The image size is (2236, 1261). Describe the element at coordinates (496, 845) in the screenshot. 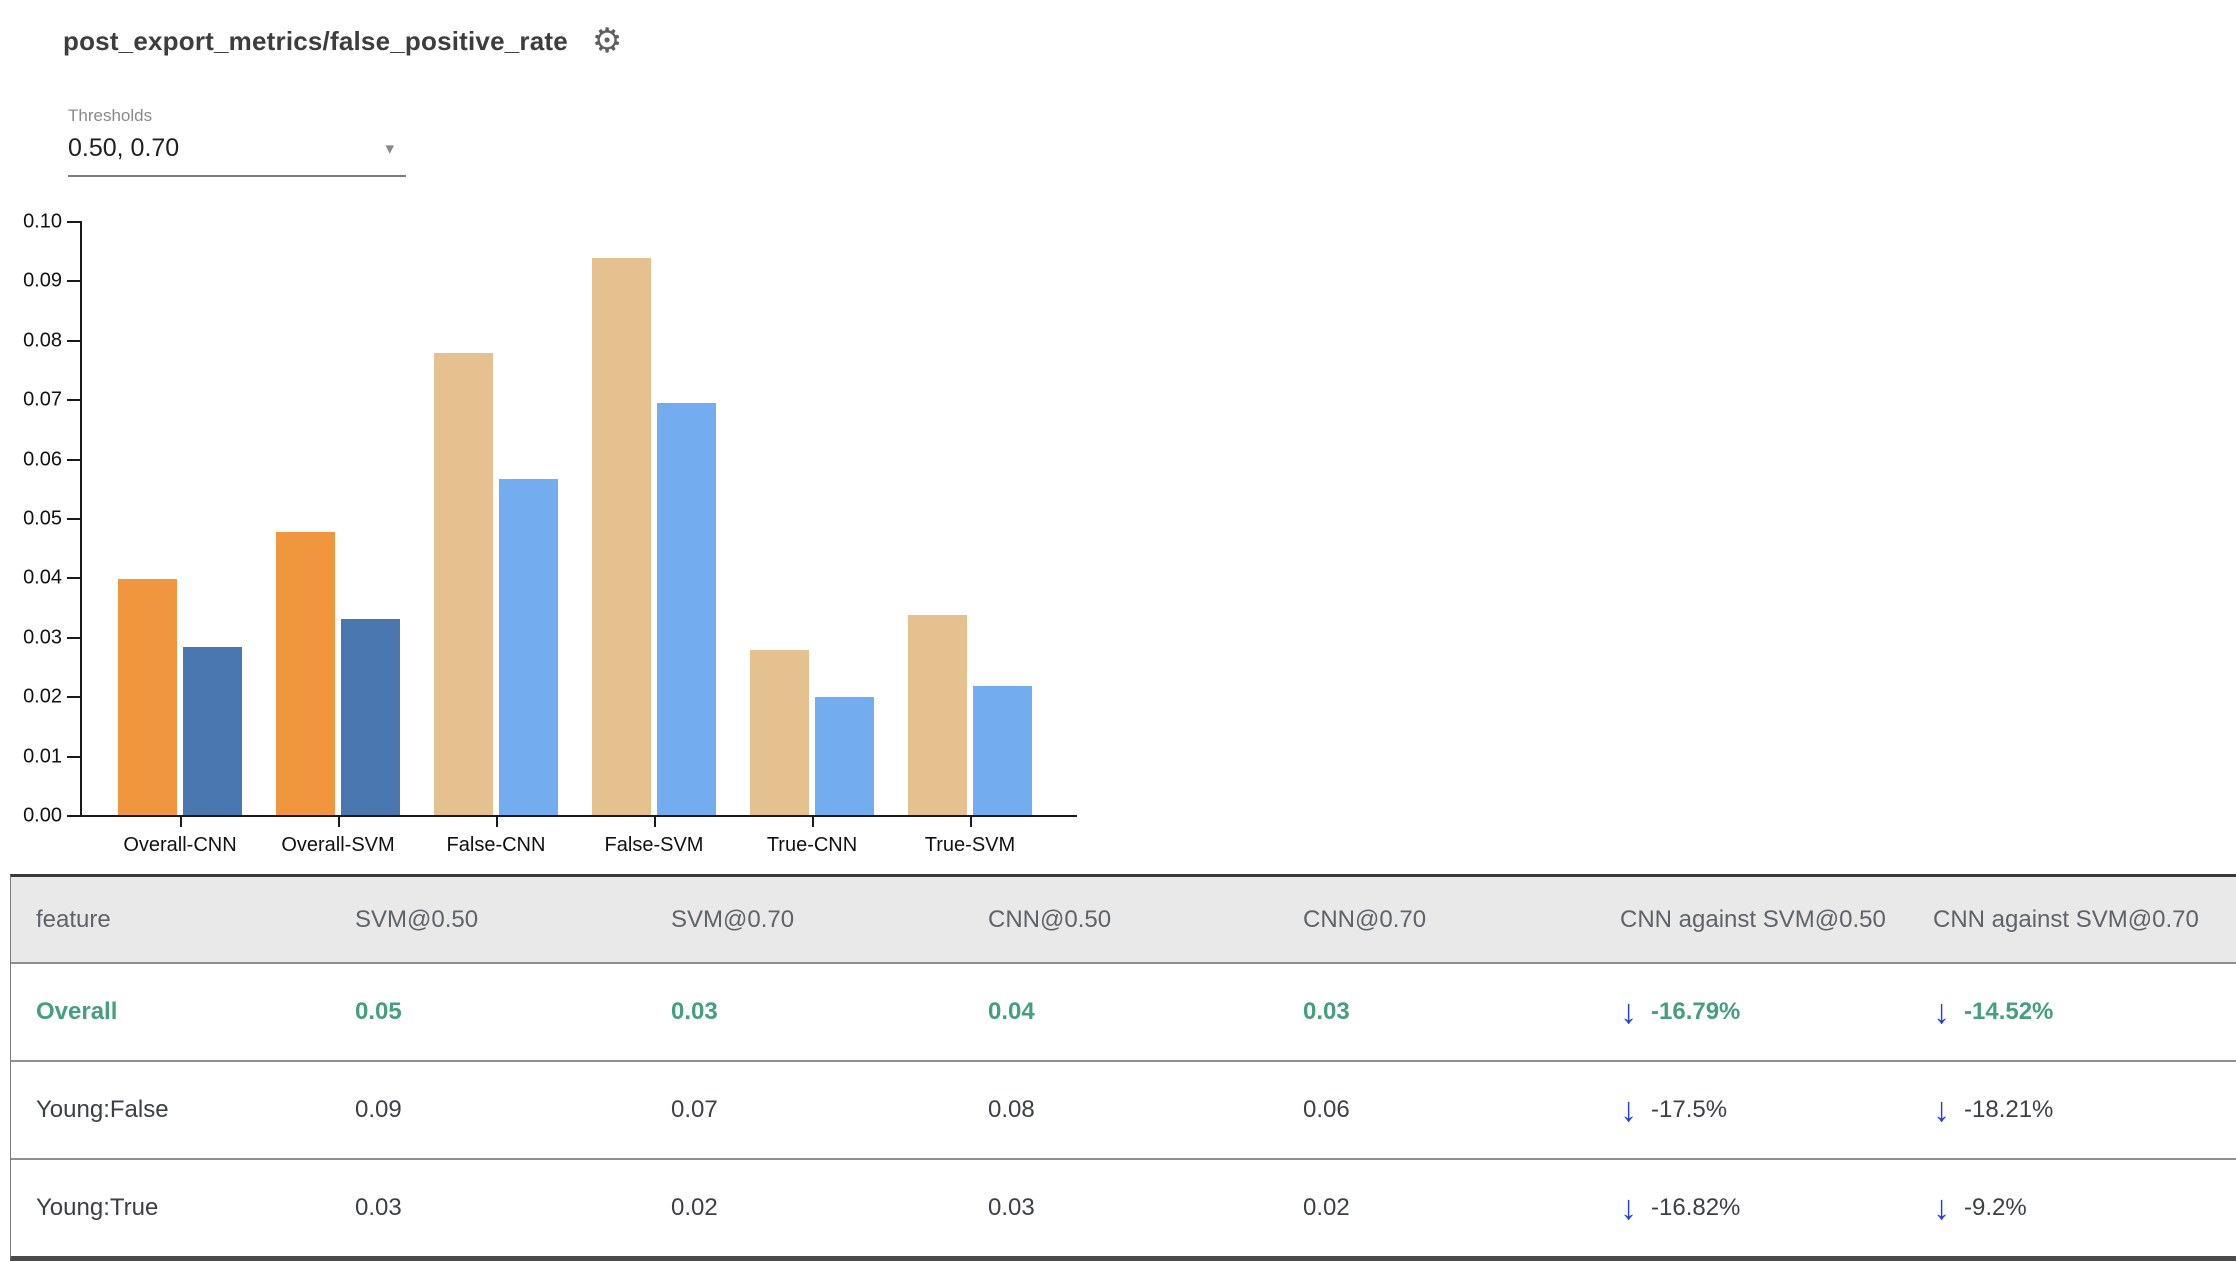

I see `x-axis-category-label: False-CNN` at that location.